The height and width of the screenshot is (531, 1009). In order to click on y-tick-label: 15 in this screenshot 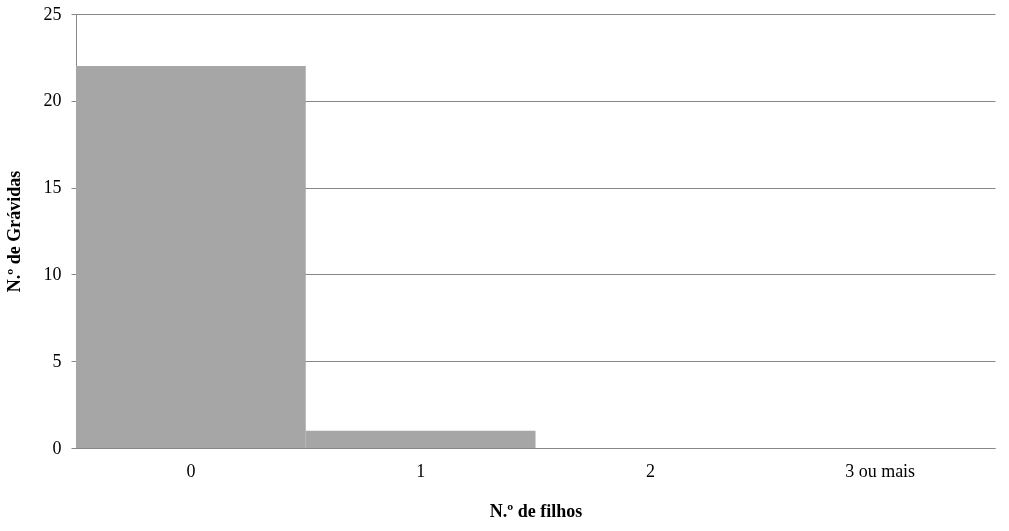, I will do `click(52, 187)`.